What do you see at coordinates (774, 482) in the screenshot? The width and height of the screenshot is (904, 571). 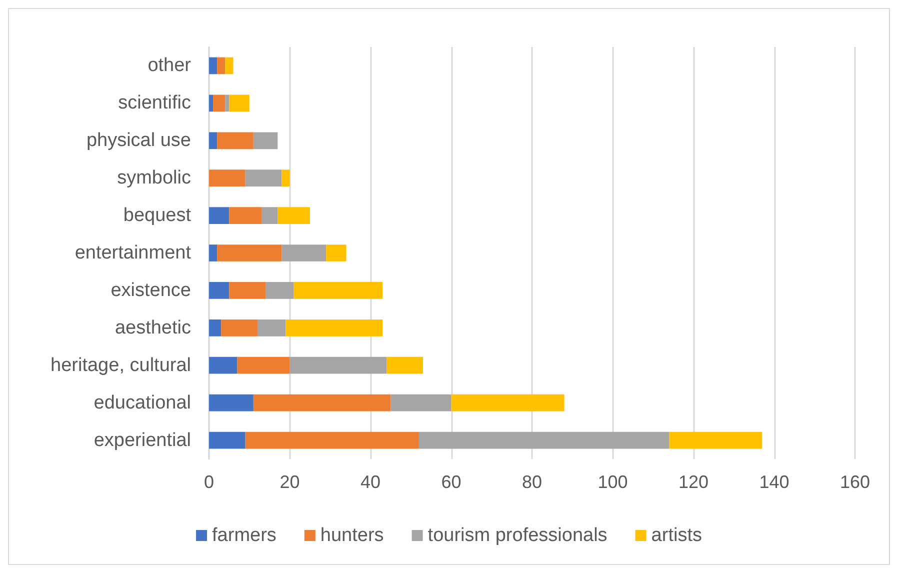 I see `x-tick-label: 140` at bounding box center [774, 482].